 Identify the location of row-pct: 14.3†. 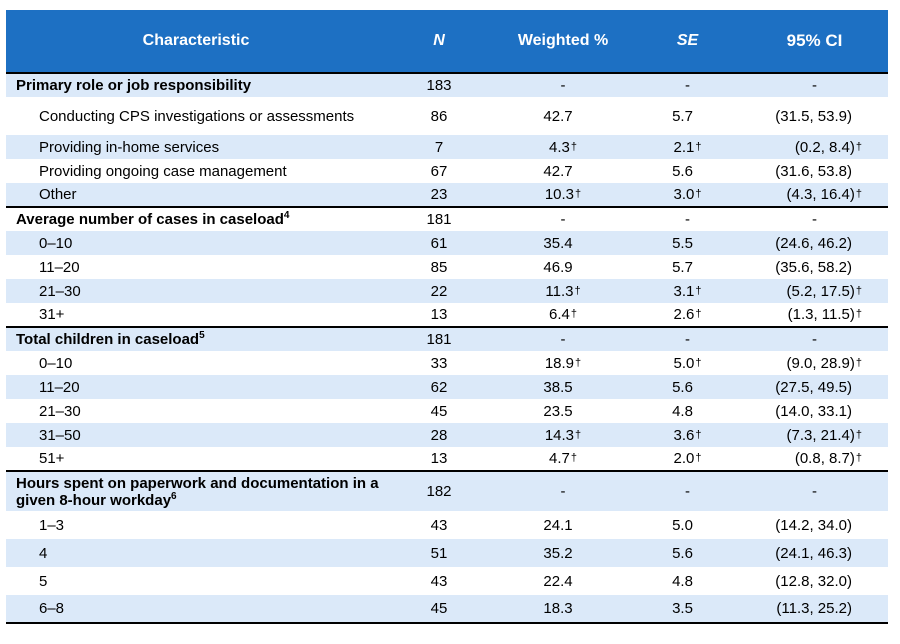
(563, 435).